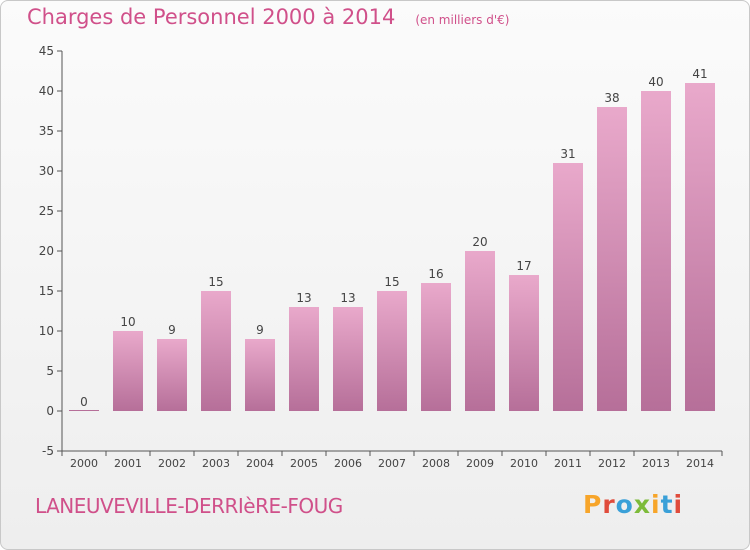  I want to click on bar-value-label: 16, so click(435, 274).